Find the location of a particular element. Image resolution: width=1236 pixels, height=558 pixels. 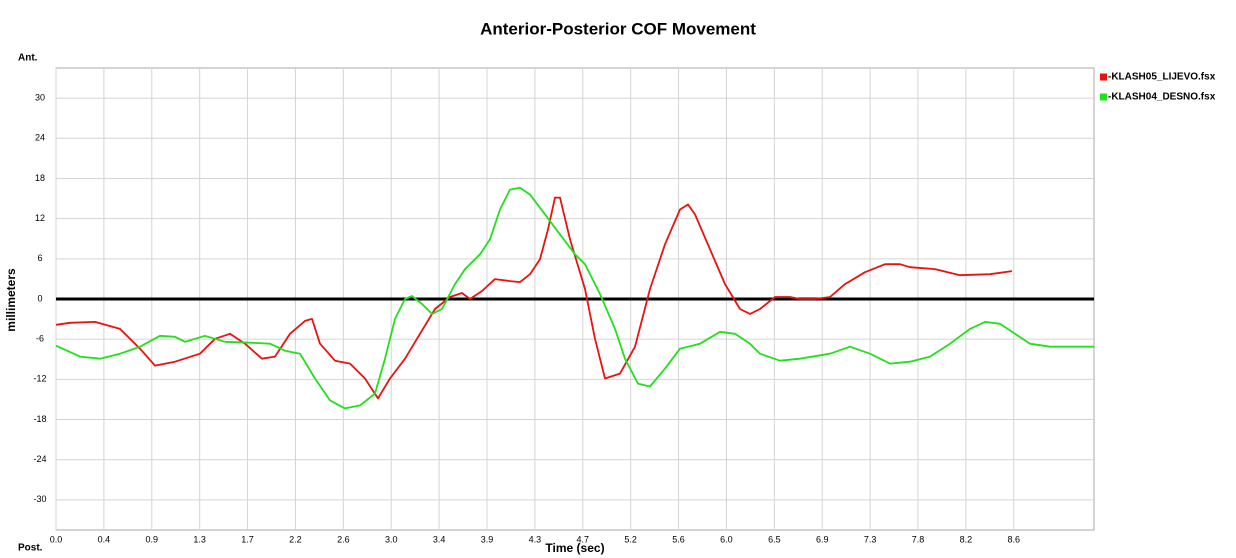

y-tick-label: 0 is located at coordinates (39, 298).